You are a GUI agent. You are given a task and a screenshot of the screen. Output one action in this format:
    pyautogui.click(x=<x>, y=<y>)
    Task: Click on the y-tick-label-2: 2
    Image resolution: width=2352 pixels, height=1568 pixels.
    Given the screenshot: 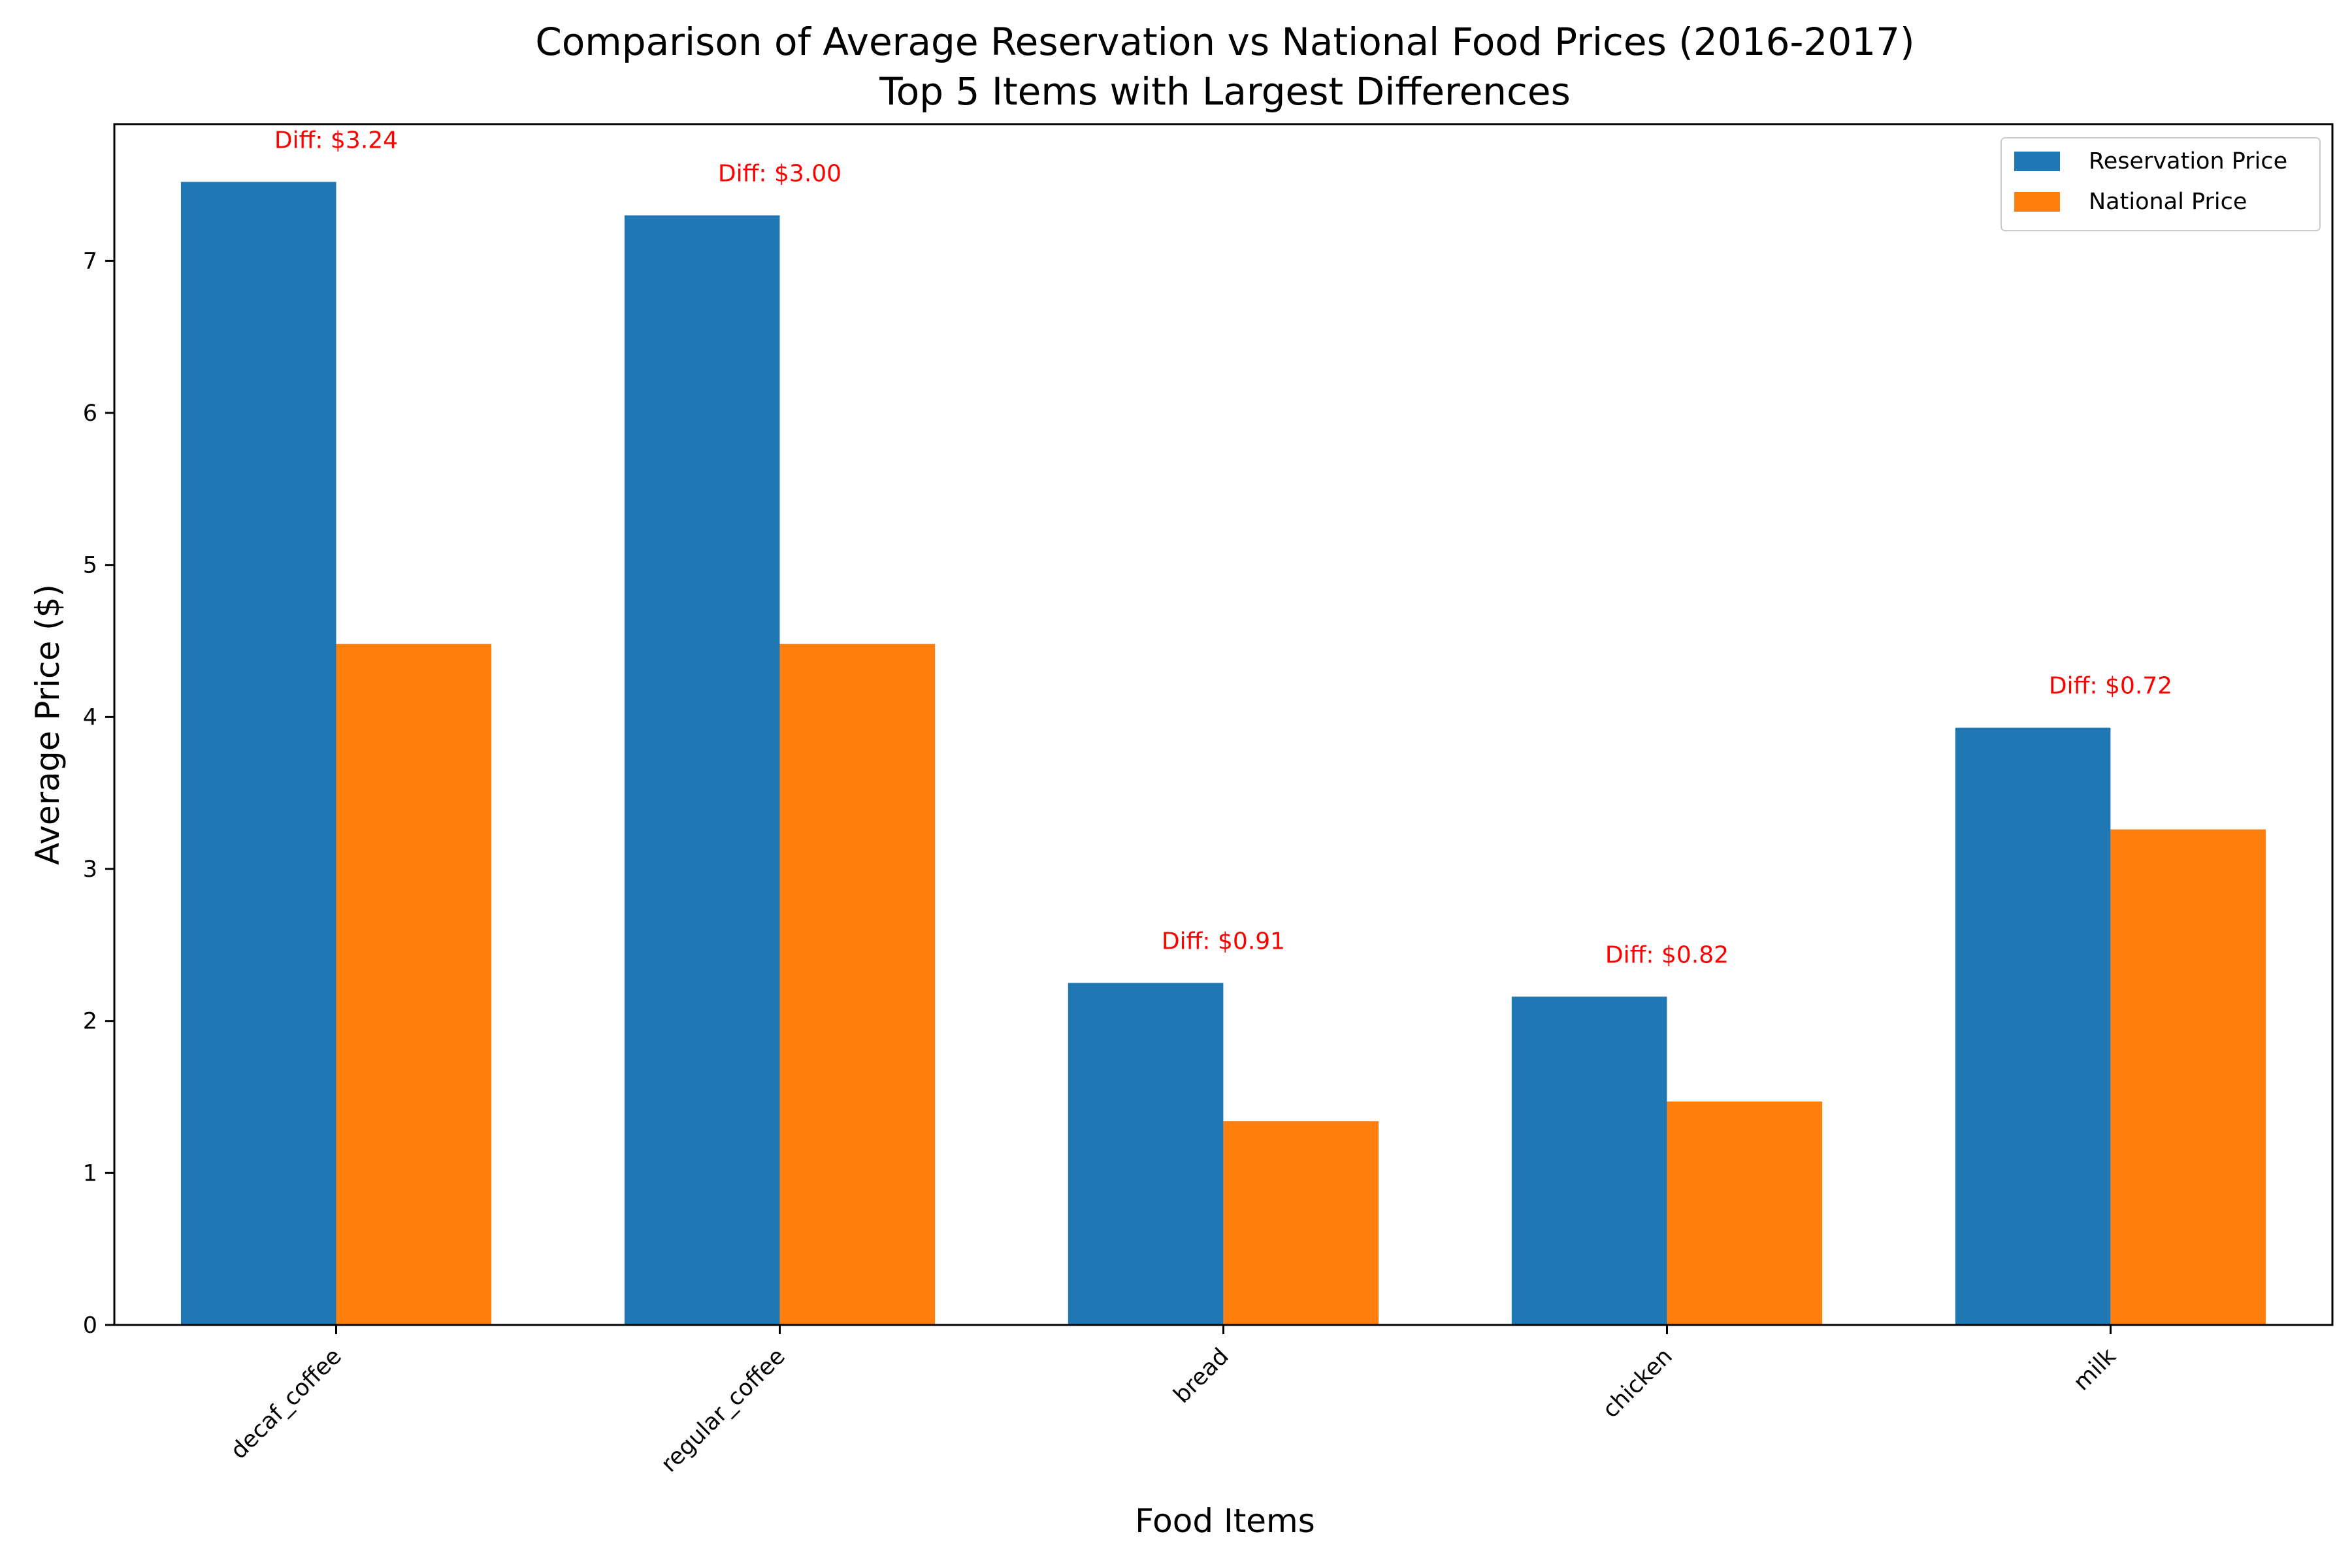 What is the action you would take?
    pyautogui.click(x=90, y=1022)
    